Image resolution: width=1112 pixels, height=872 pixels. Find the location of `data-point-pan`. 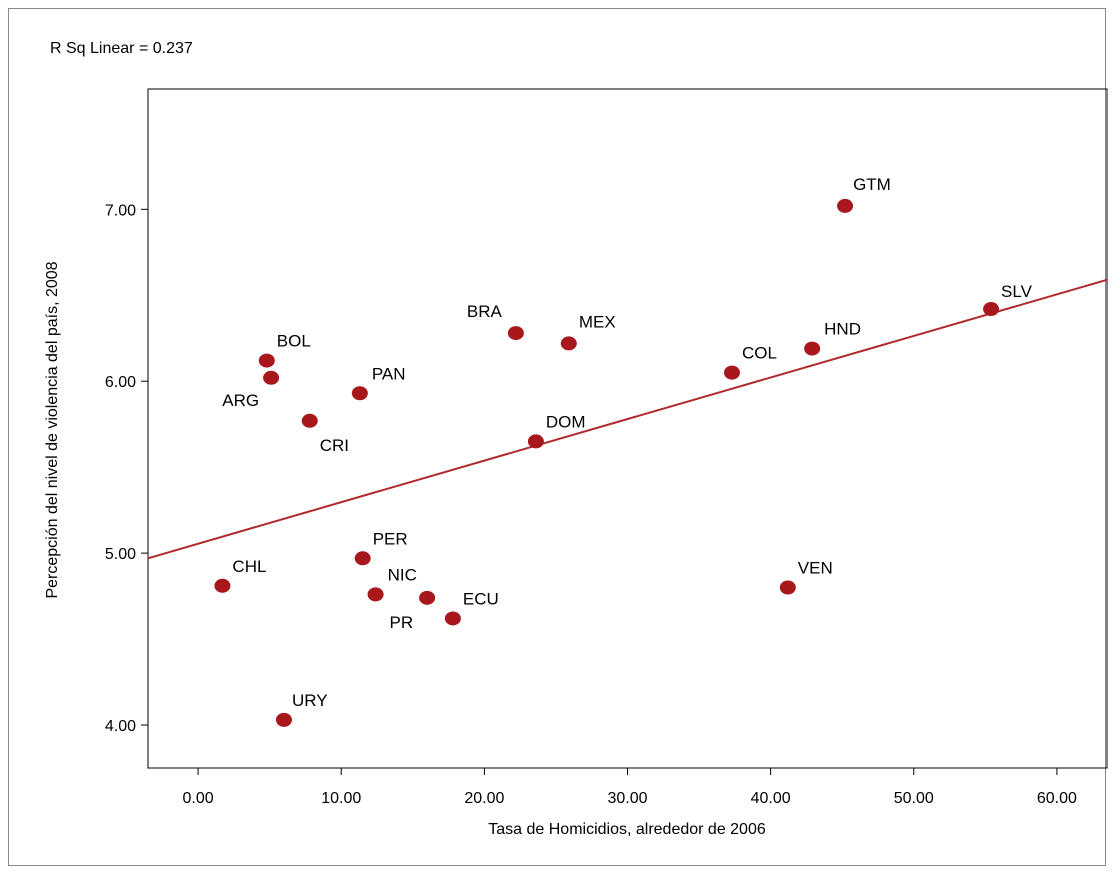

data-point-pan is located at coordinates (359, 393).